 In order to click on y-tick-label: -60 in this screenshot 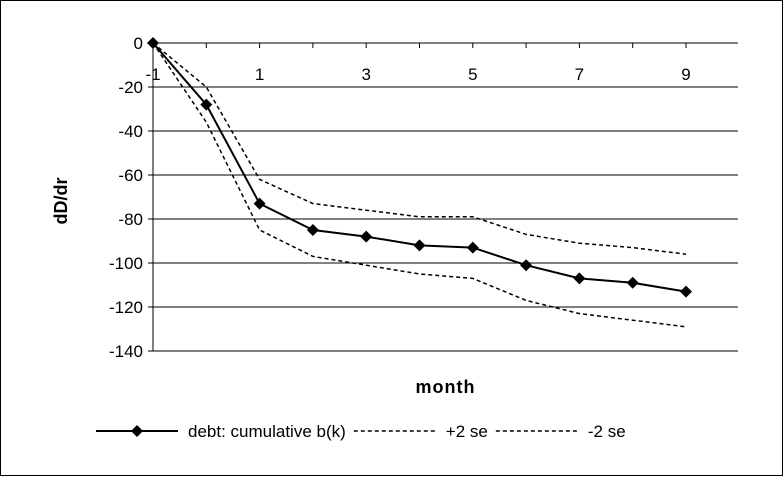, I will do `click(130, 175)`.